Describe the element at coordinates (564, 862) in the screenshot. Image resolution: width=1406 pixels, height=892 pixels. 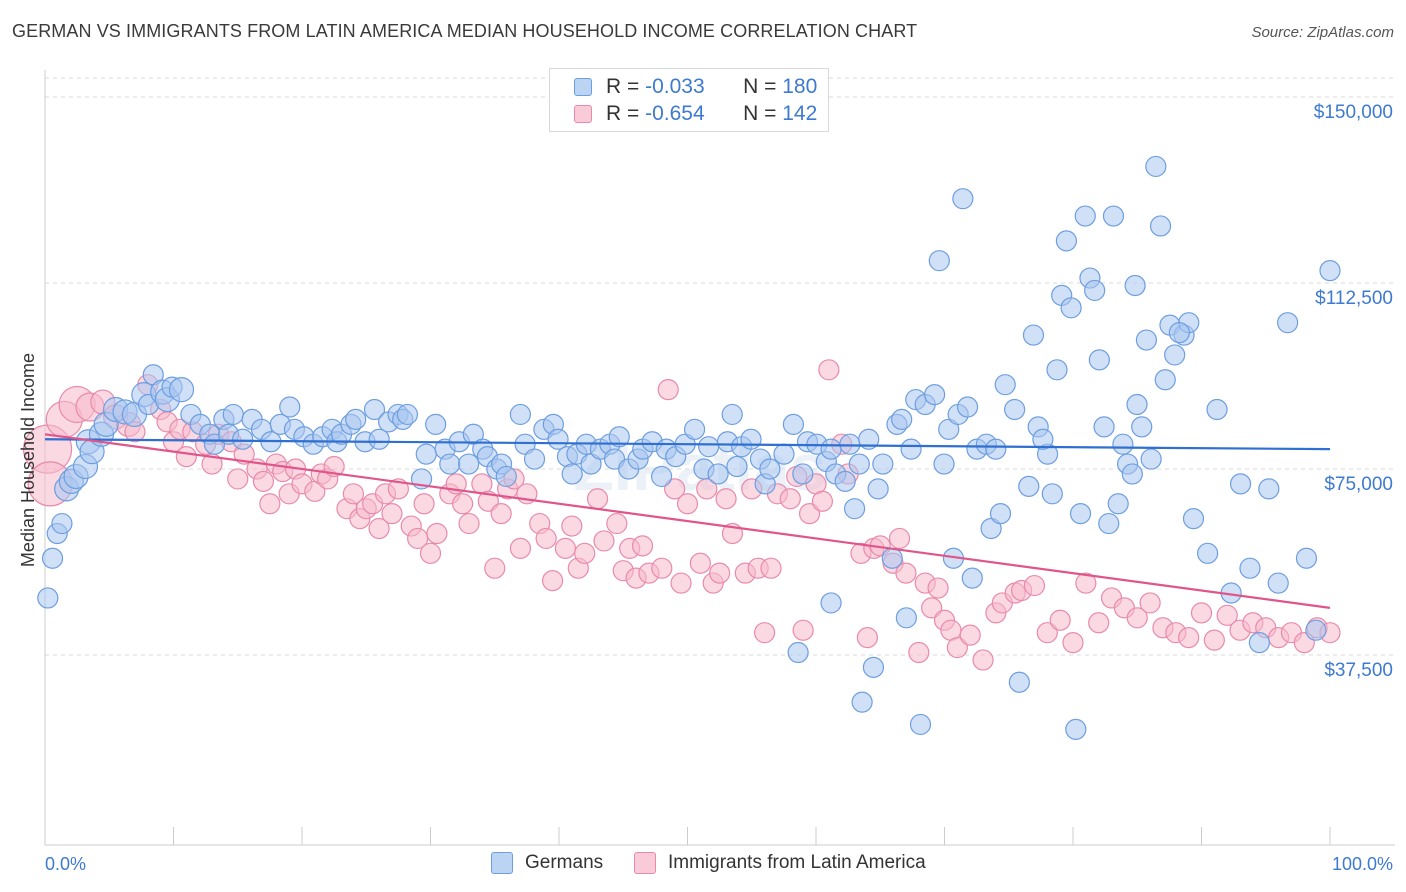
I see `legend-label-germans: Germans` at that location.